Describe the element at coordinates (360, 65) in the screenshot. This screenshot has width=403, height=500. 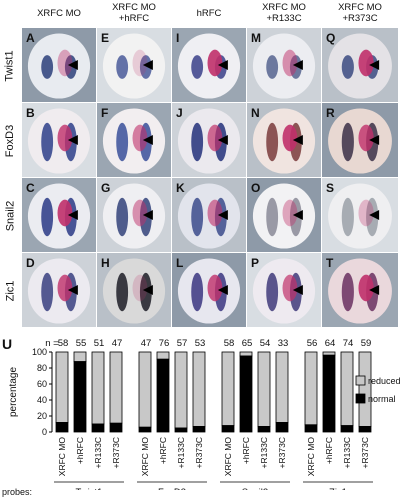
I see `embryo-panel-q: Q` at that location.